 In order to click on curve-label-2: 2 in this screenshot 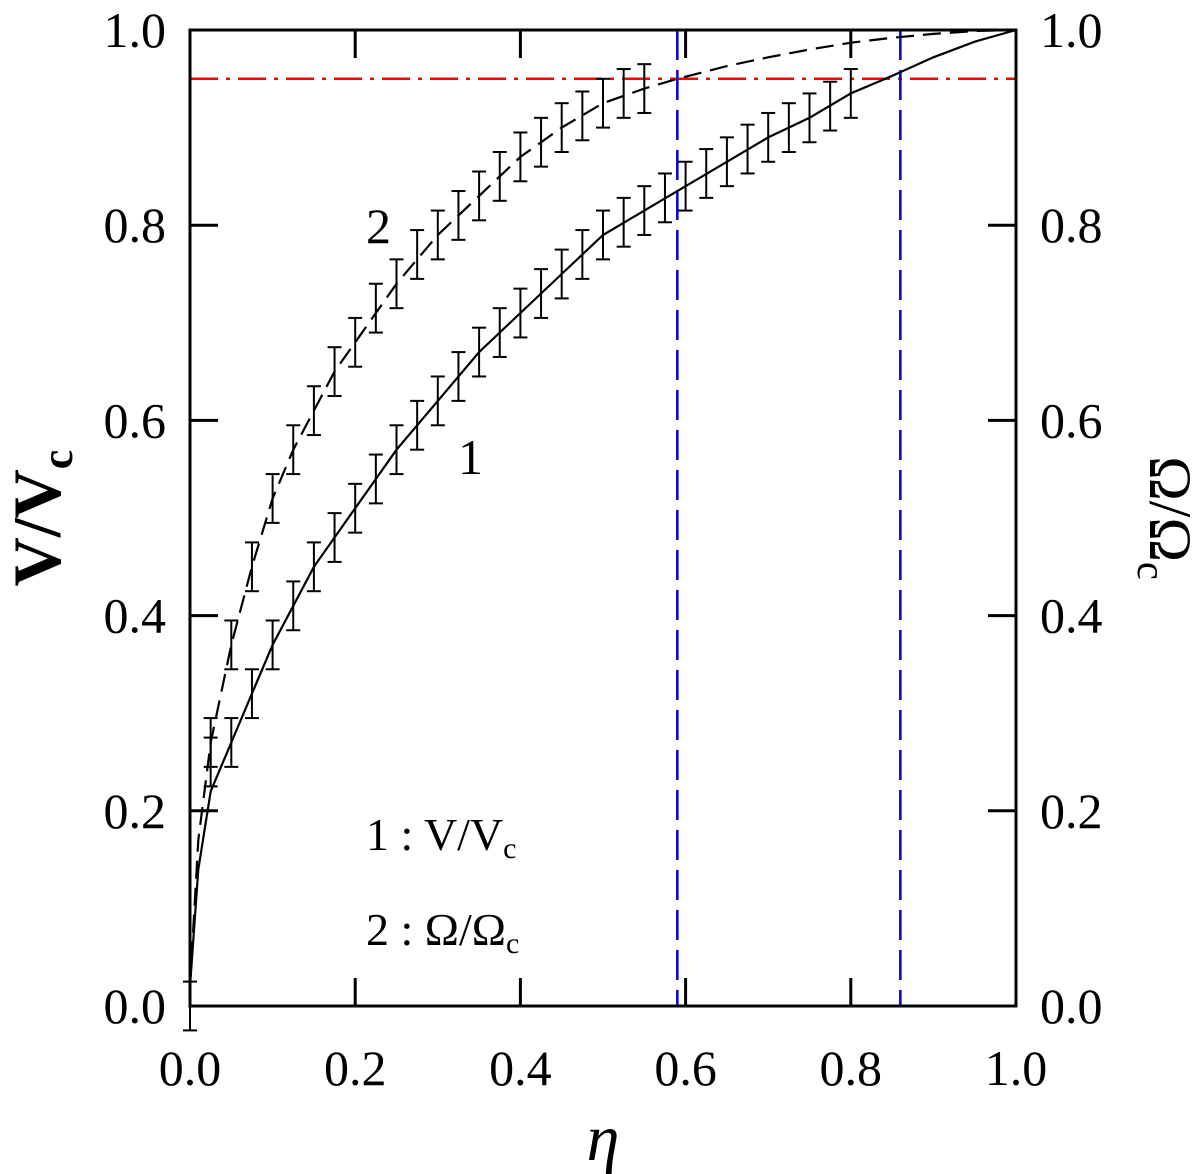, I will do `click(378, 226)`.